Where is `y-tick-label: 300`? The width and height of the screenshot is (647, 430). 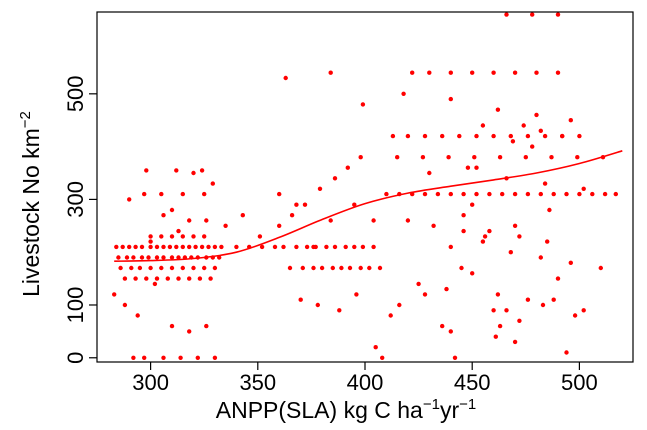
y-tick-label: 300 is located at coordinates (75, 199).